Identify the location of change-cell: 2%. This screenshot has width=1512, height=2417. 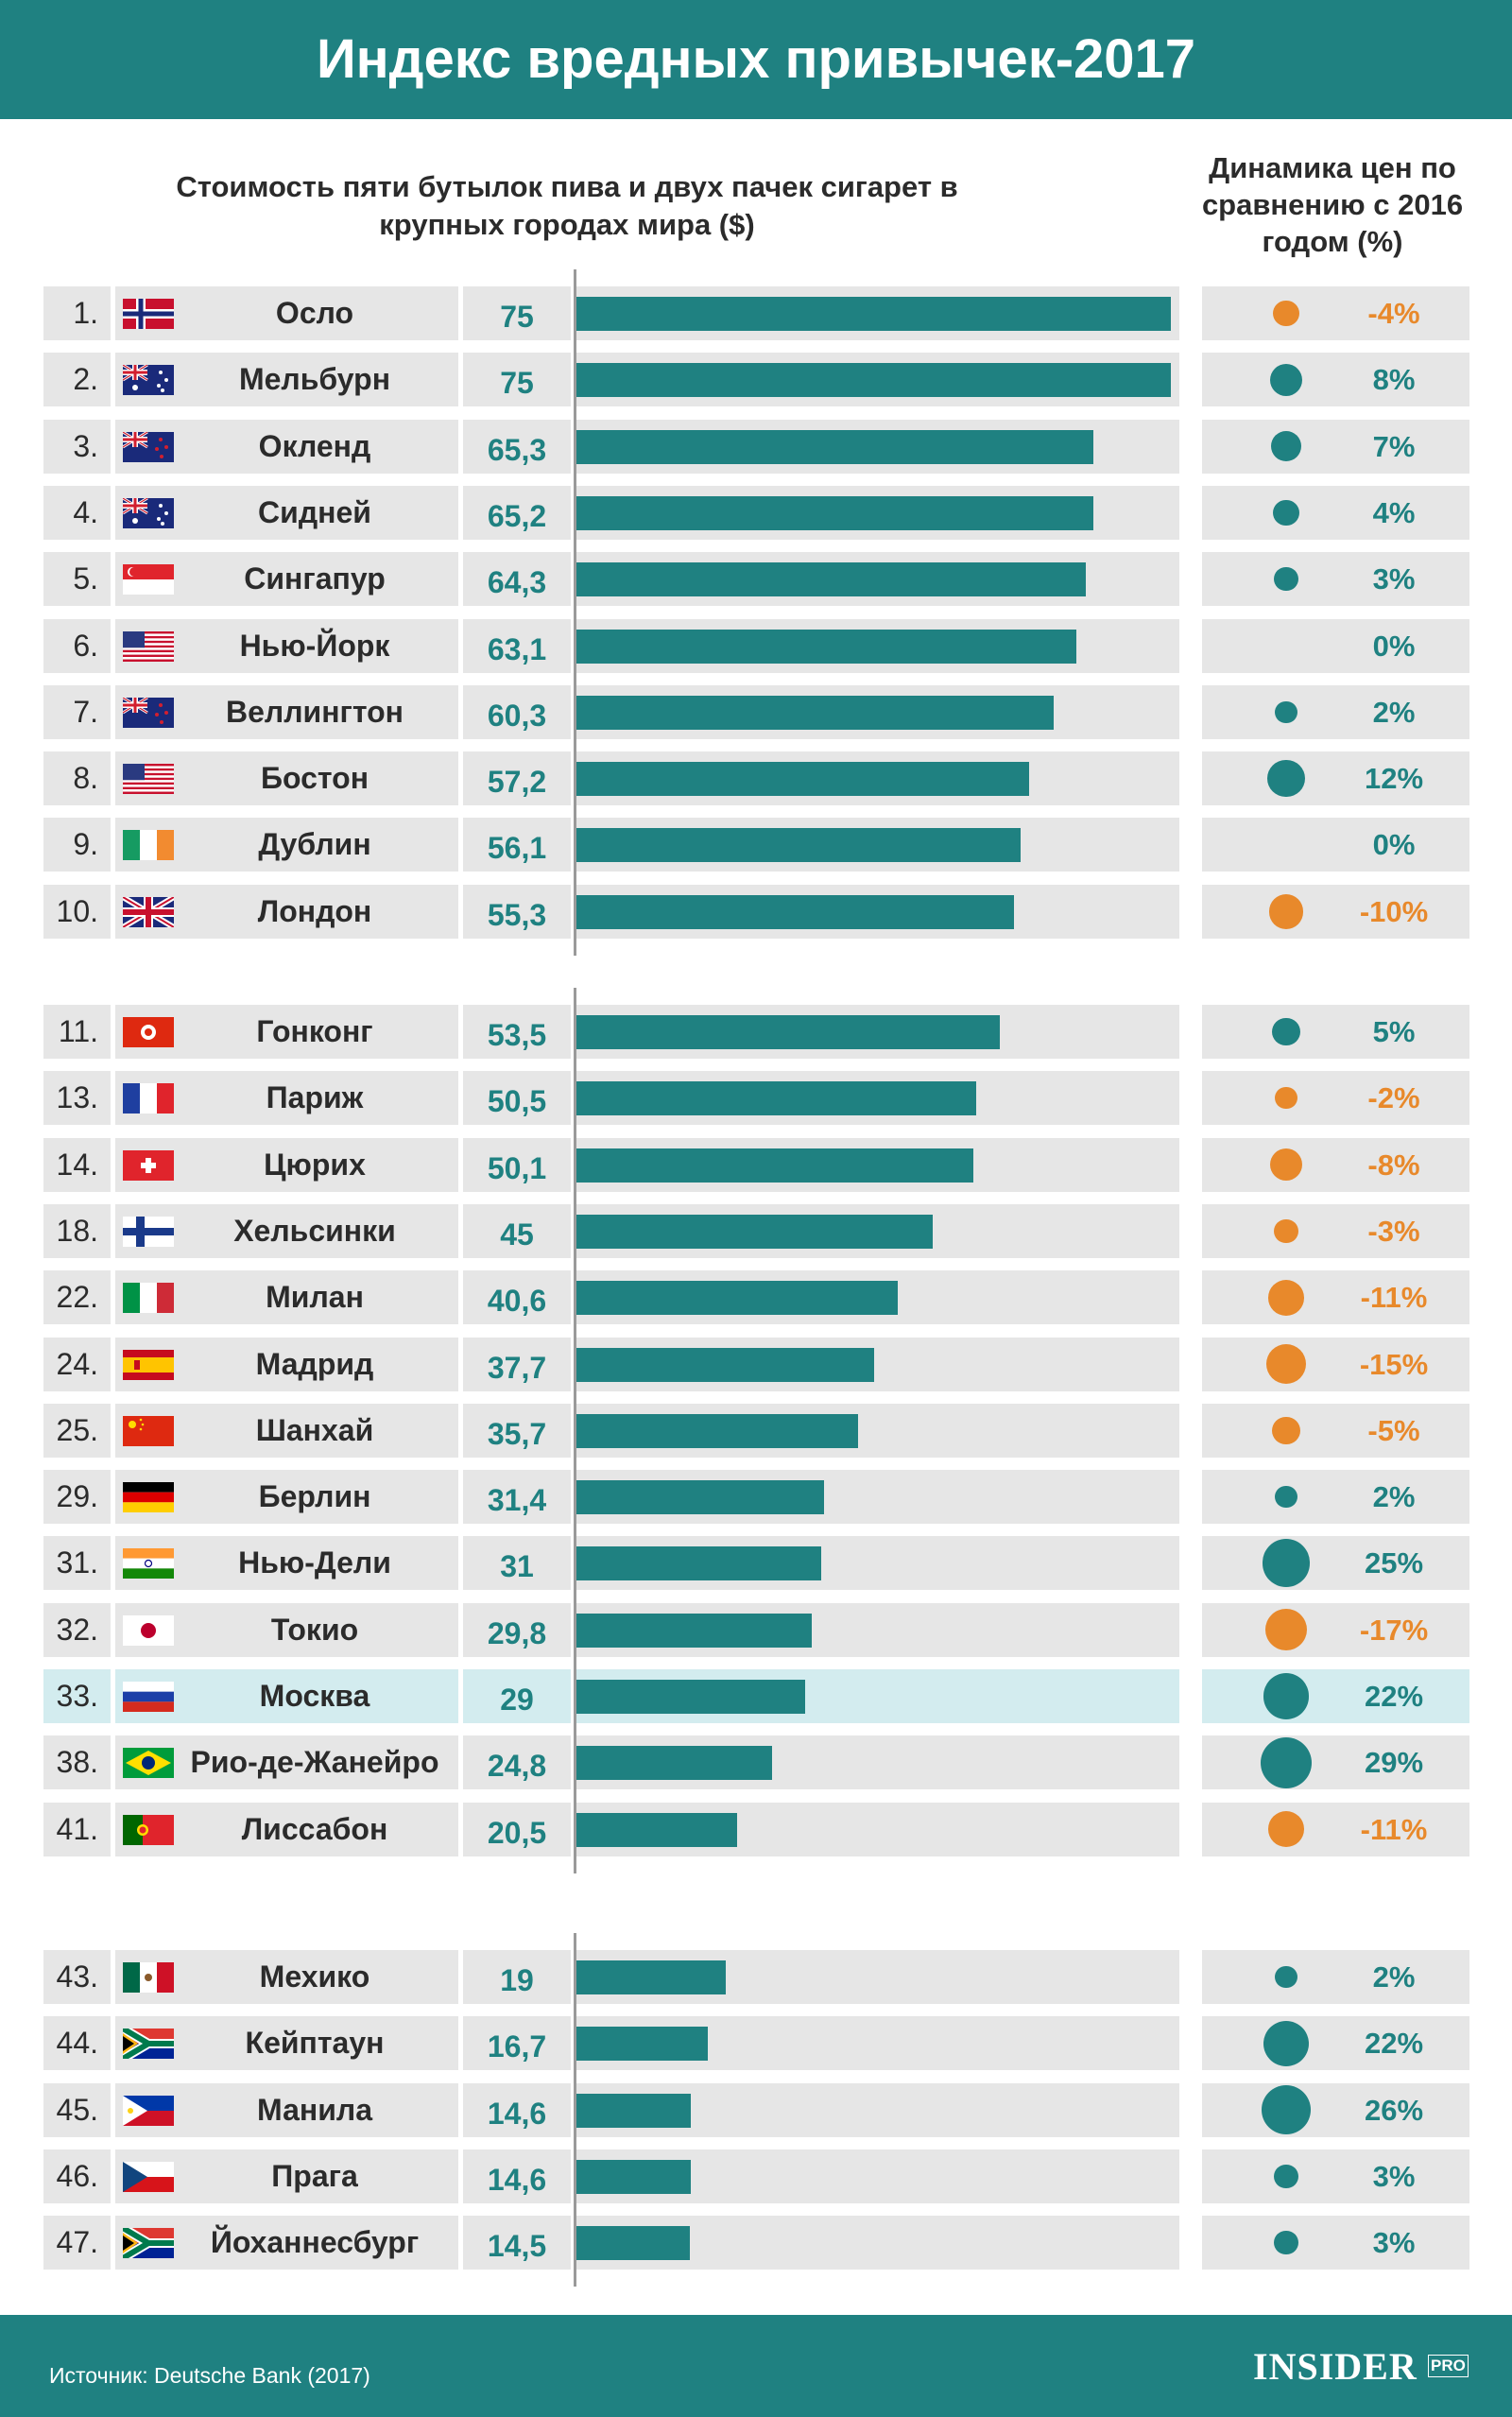
(1335, 1977).